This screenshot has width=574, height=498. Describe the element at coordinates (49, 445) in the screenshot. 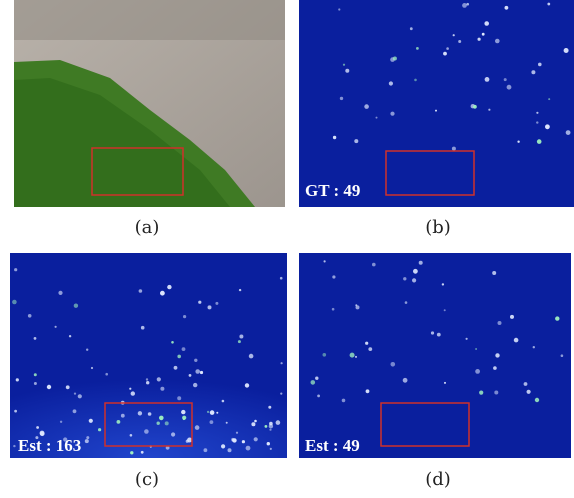

I see `count-label: Est : 163` at that location.